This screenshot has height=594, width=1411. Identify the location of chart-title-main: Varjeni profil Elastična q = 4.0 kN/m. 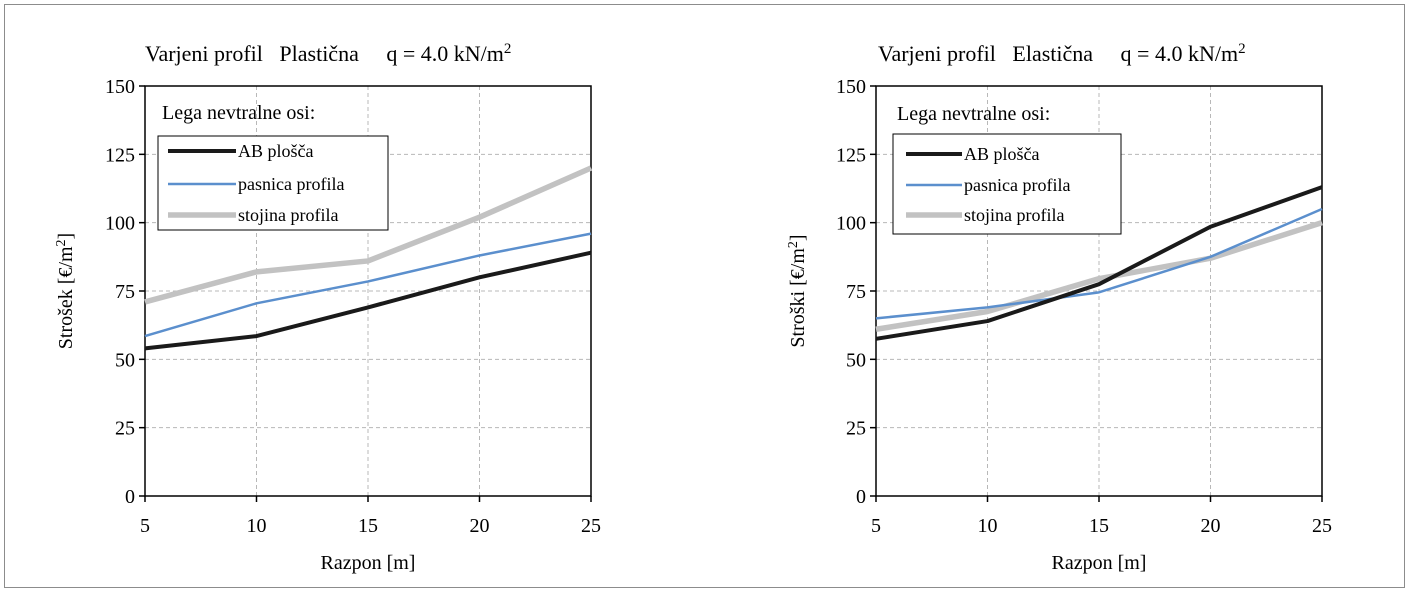
(1058, 53).